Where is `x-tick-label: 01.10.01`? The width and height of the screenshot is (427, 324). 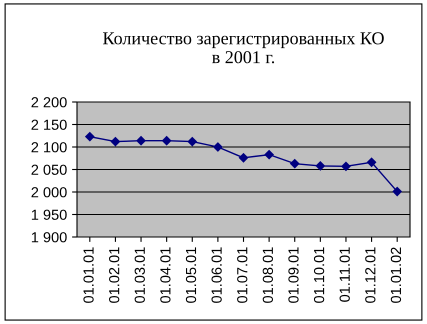
x-tick-label: 01.10.01 is located at coordinates (319, 275).